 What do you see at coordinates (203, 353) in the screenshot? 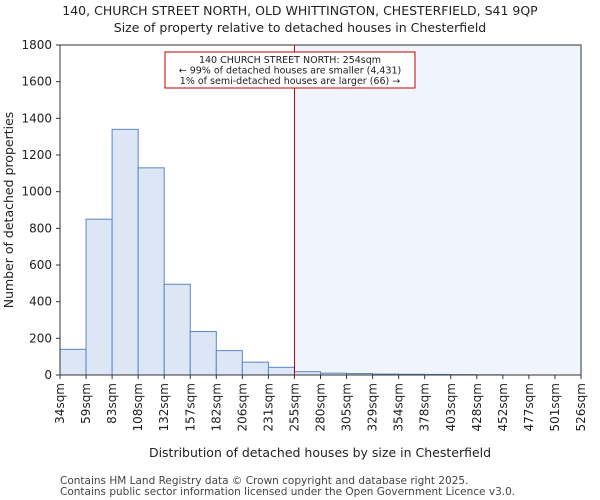
I see `bar-157sqm` at bounding box center [203, 353].